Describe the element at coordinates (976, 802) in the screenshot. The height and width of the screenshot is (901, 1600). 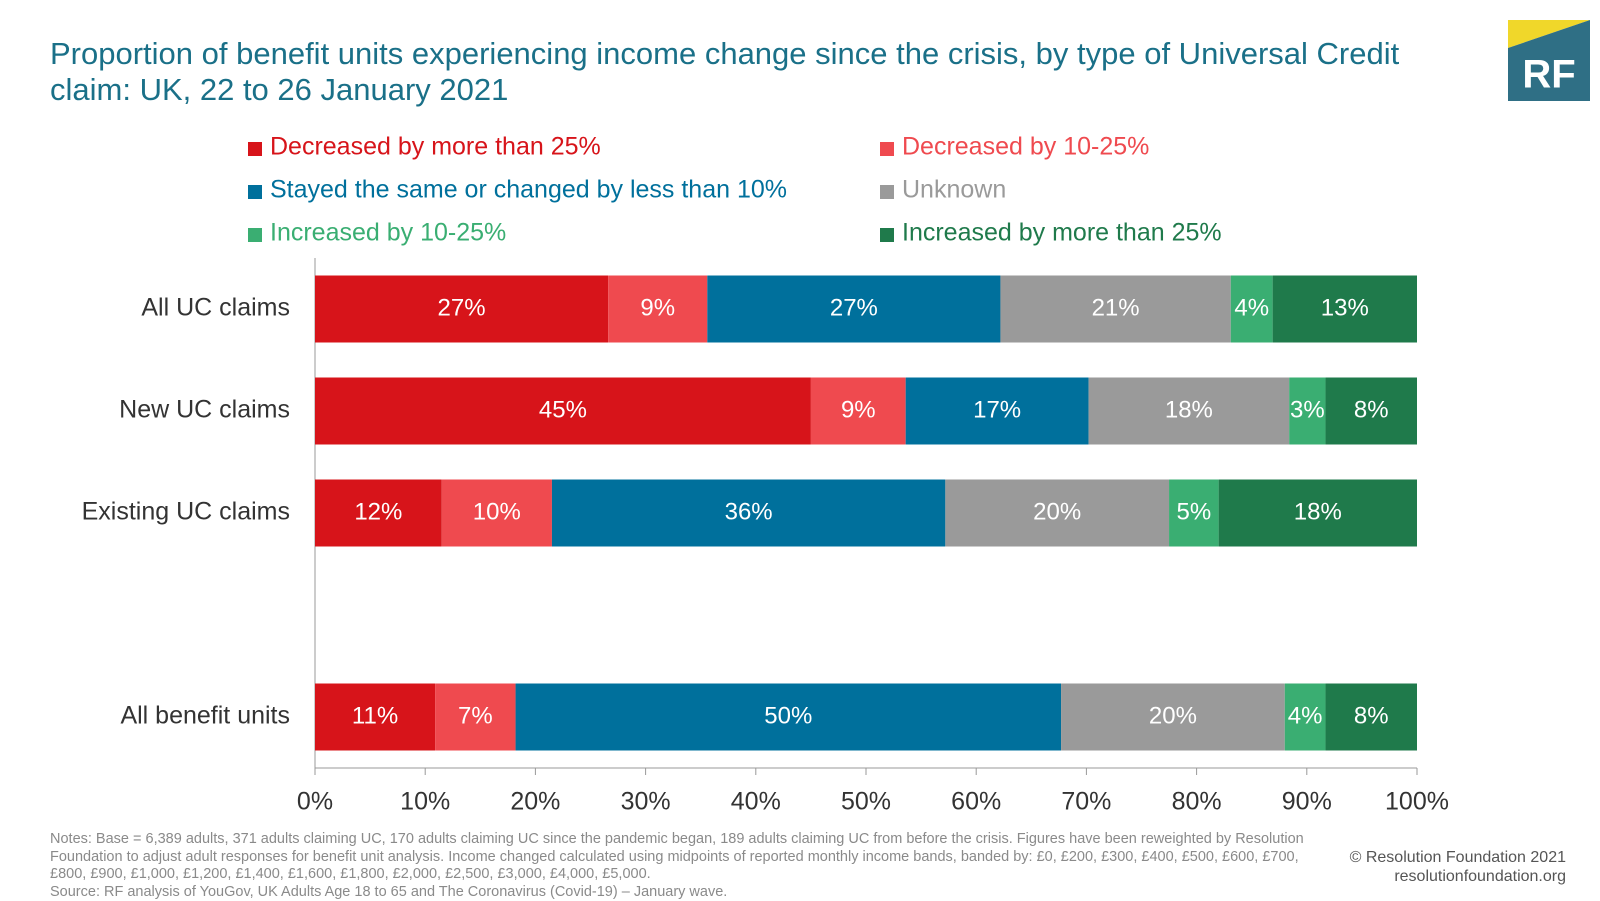
I see `x-tick-label: 60%` at that location.